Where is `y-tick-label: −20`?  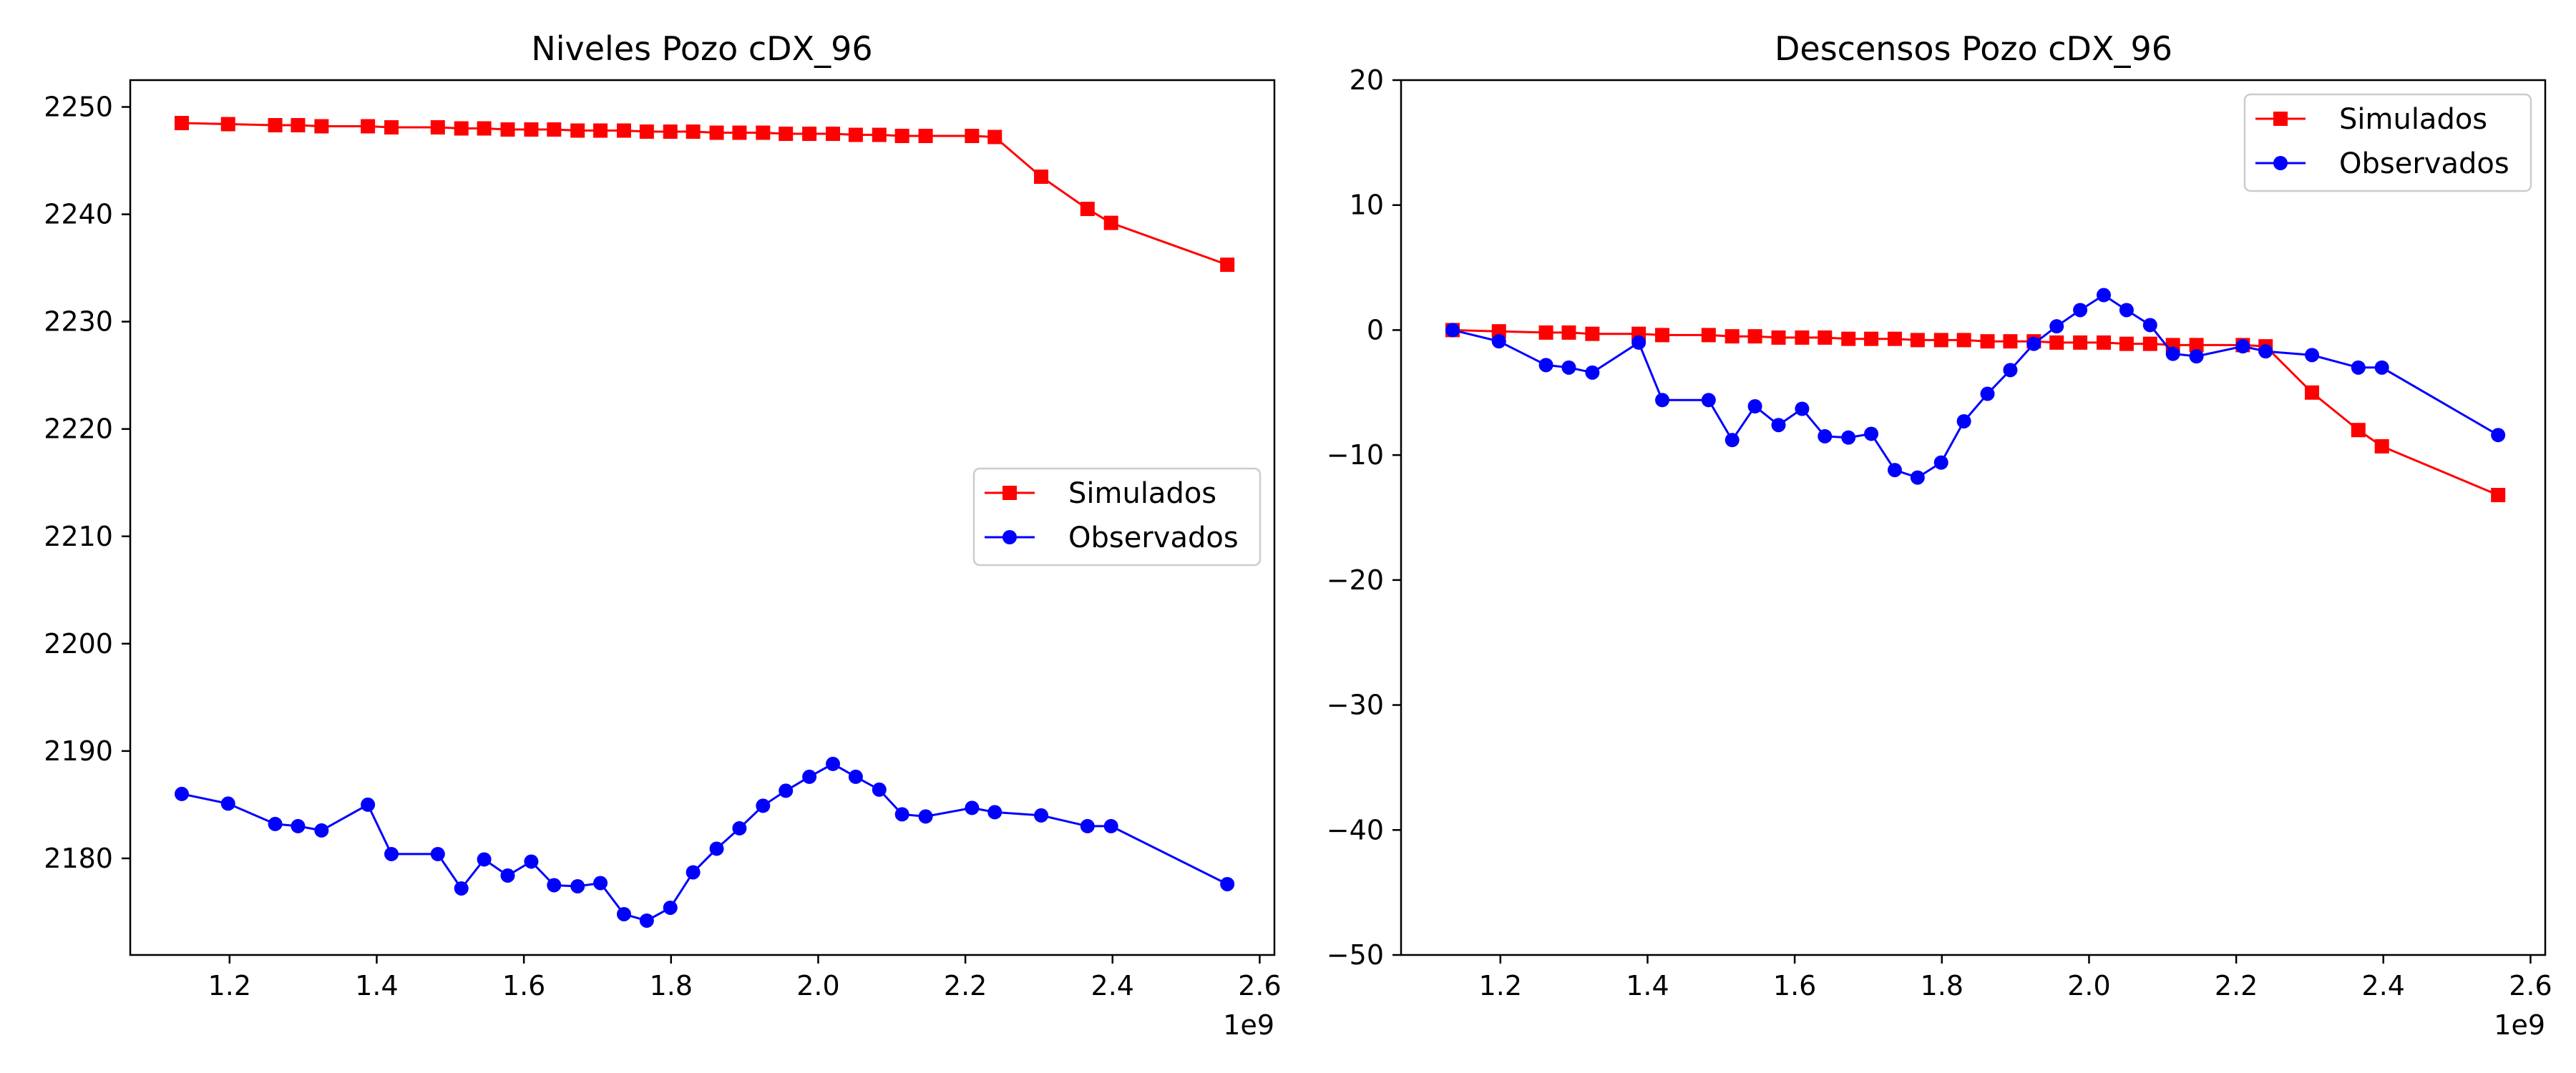
y-tick-label: −20 is located at coordinates (1355, 580).